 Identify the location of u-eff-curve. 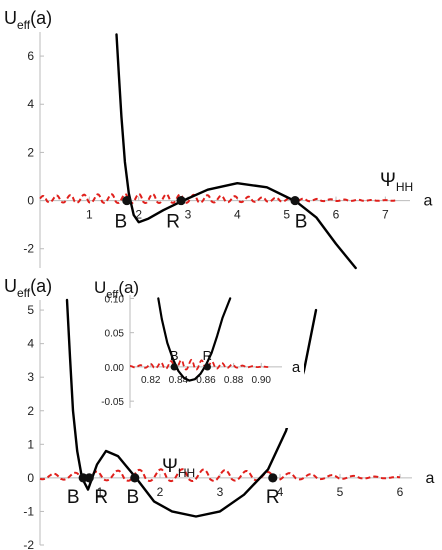
(194, 339).